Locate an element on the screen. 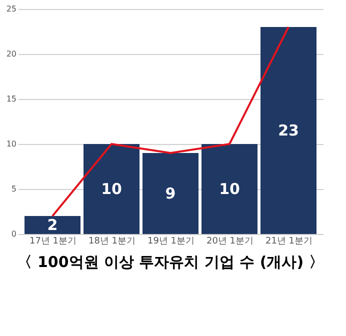 Image resolution: width=346 pixels, height=336 pixels. y-tick-label: 20 is located at coordinates (11, 54).